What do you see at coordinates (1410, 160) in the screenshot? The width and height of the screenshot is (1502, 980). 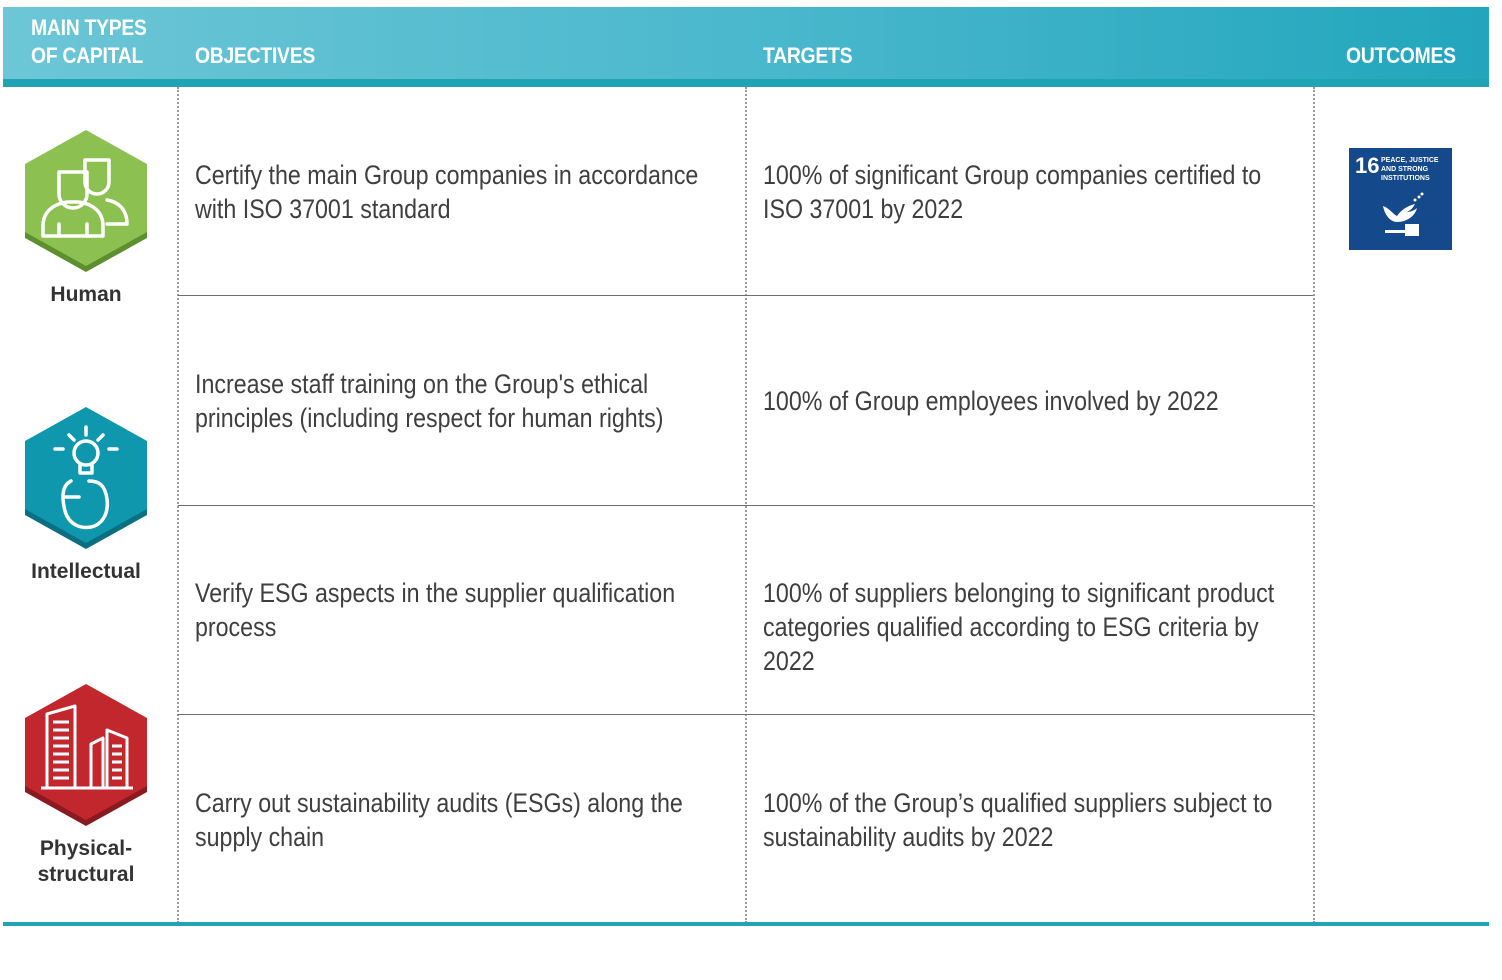 I see `sdg-title-line1: Peace, justice` at bounding box center [1410, 160].